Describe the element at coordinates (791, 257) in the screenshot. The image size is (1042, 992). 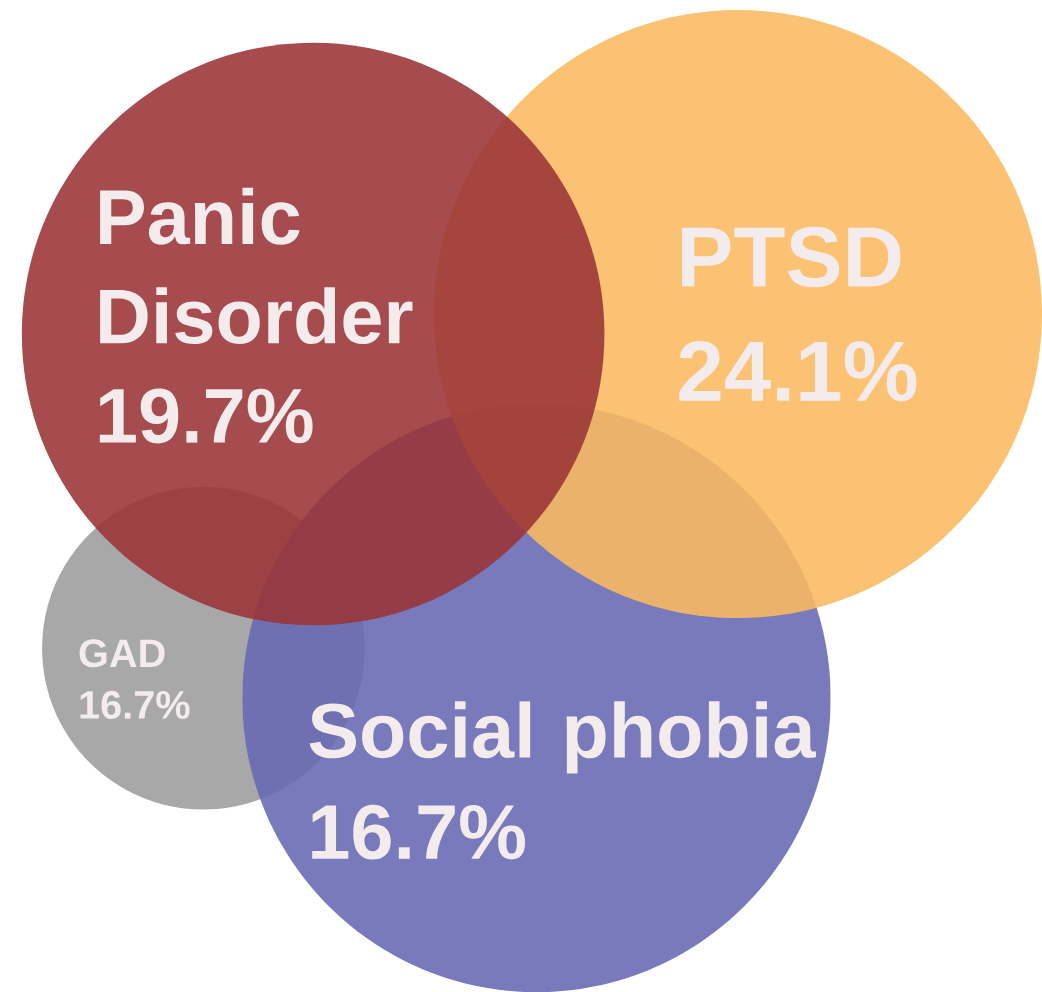
I see `category-label: PTSD` at that location.